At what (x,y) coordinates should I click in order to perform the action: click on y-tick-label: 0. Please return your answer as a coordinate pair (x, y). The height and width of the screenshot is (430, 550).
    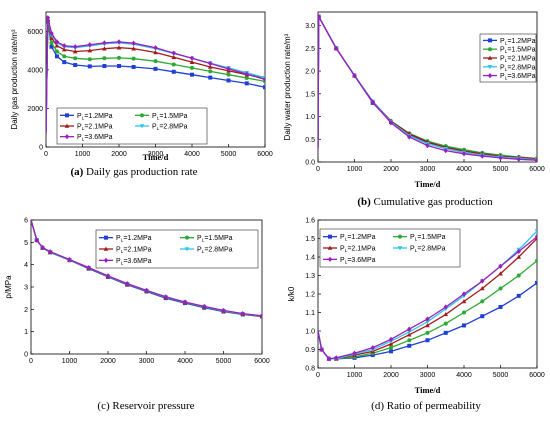
    Looking at the image, I should click on (41, 148).